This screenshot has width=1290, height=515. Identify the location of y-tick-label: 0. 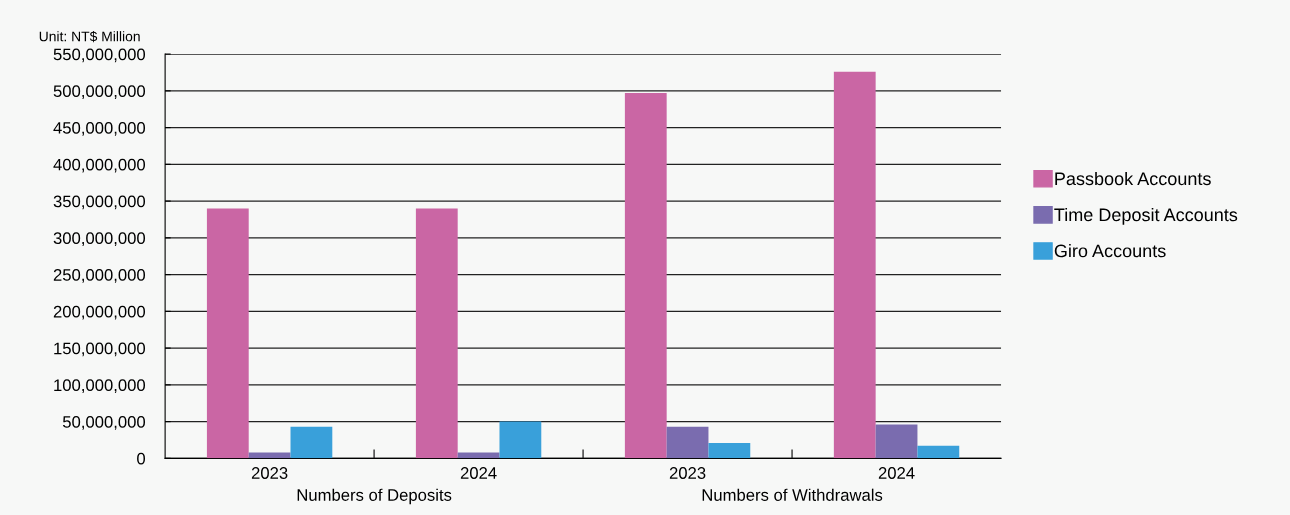
(141, 458).